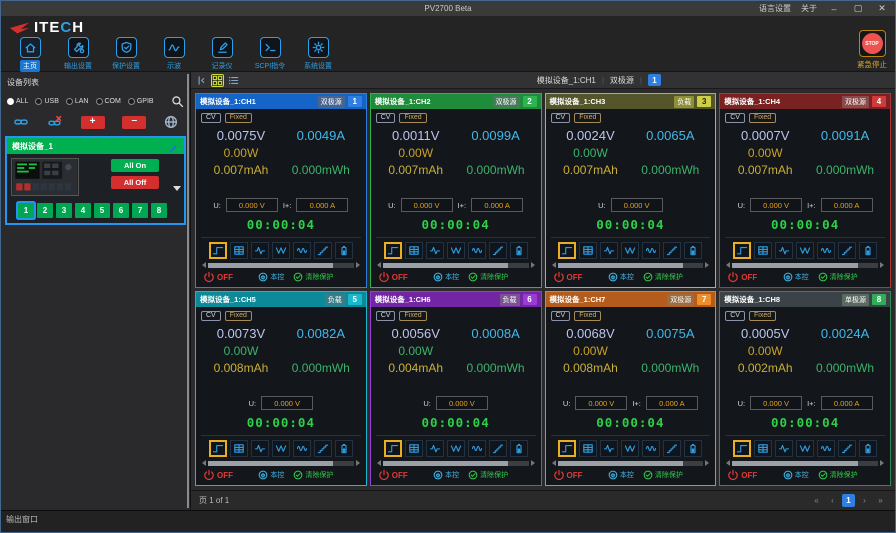  I want to click on grid-view-icon, so click(217, 80).